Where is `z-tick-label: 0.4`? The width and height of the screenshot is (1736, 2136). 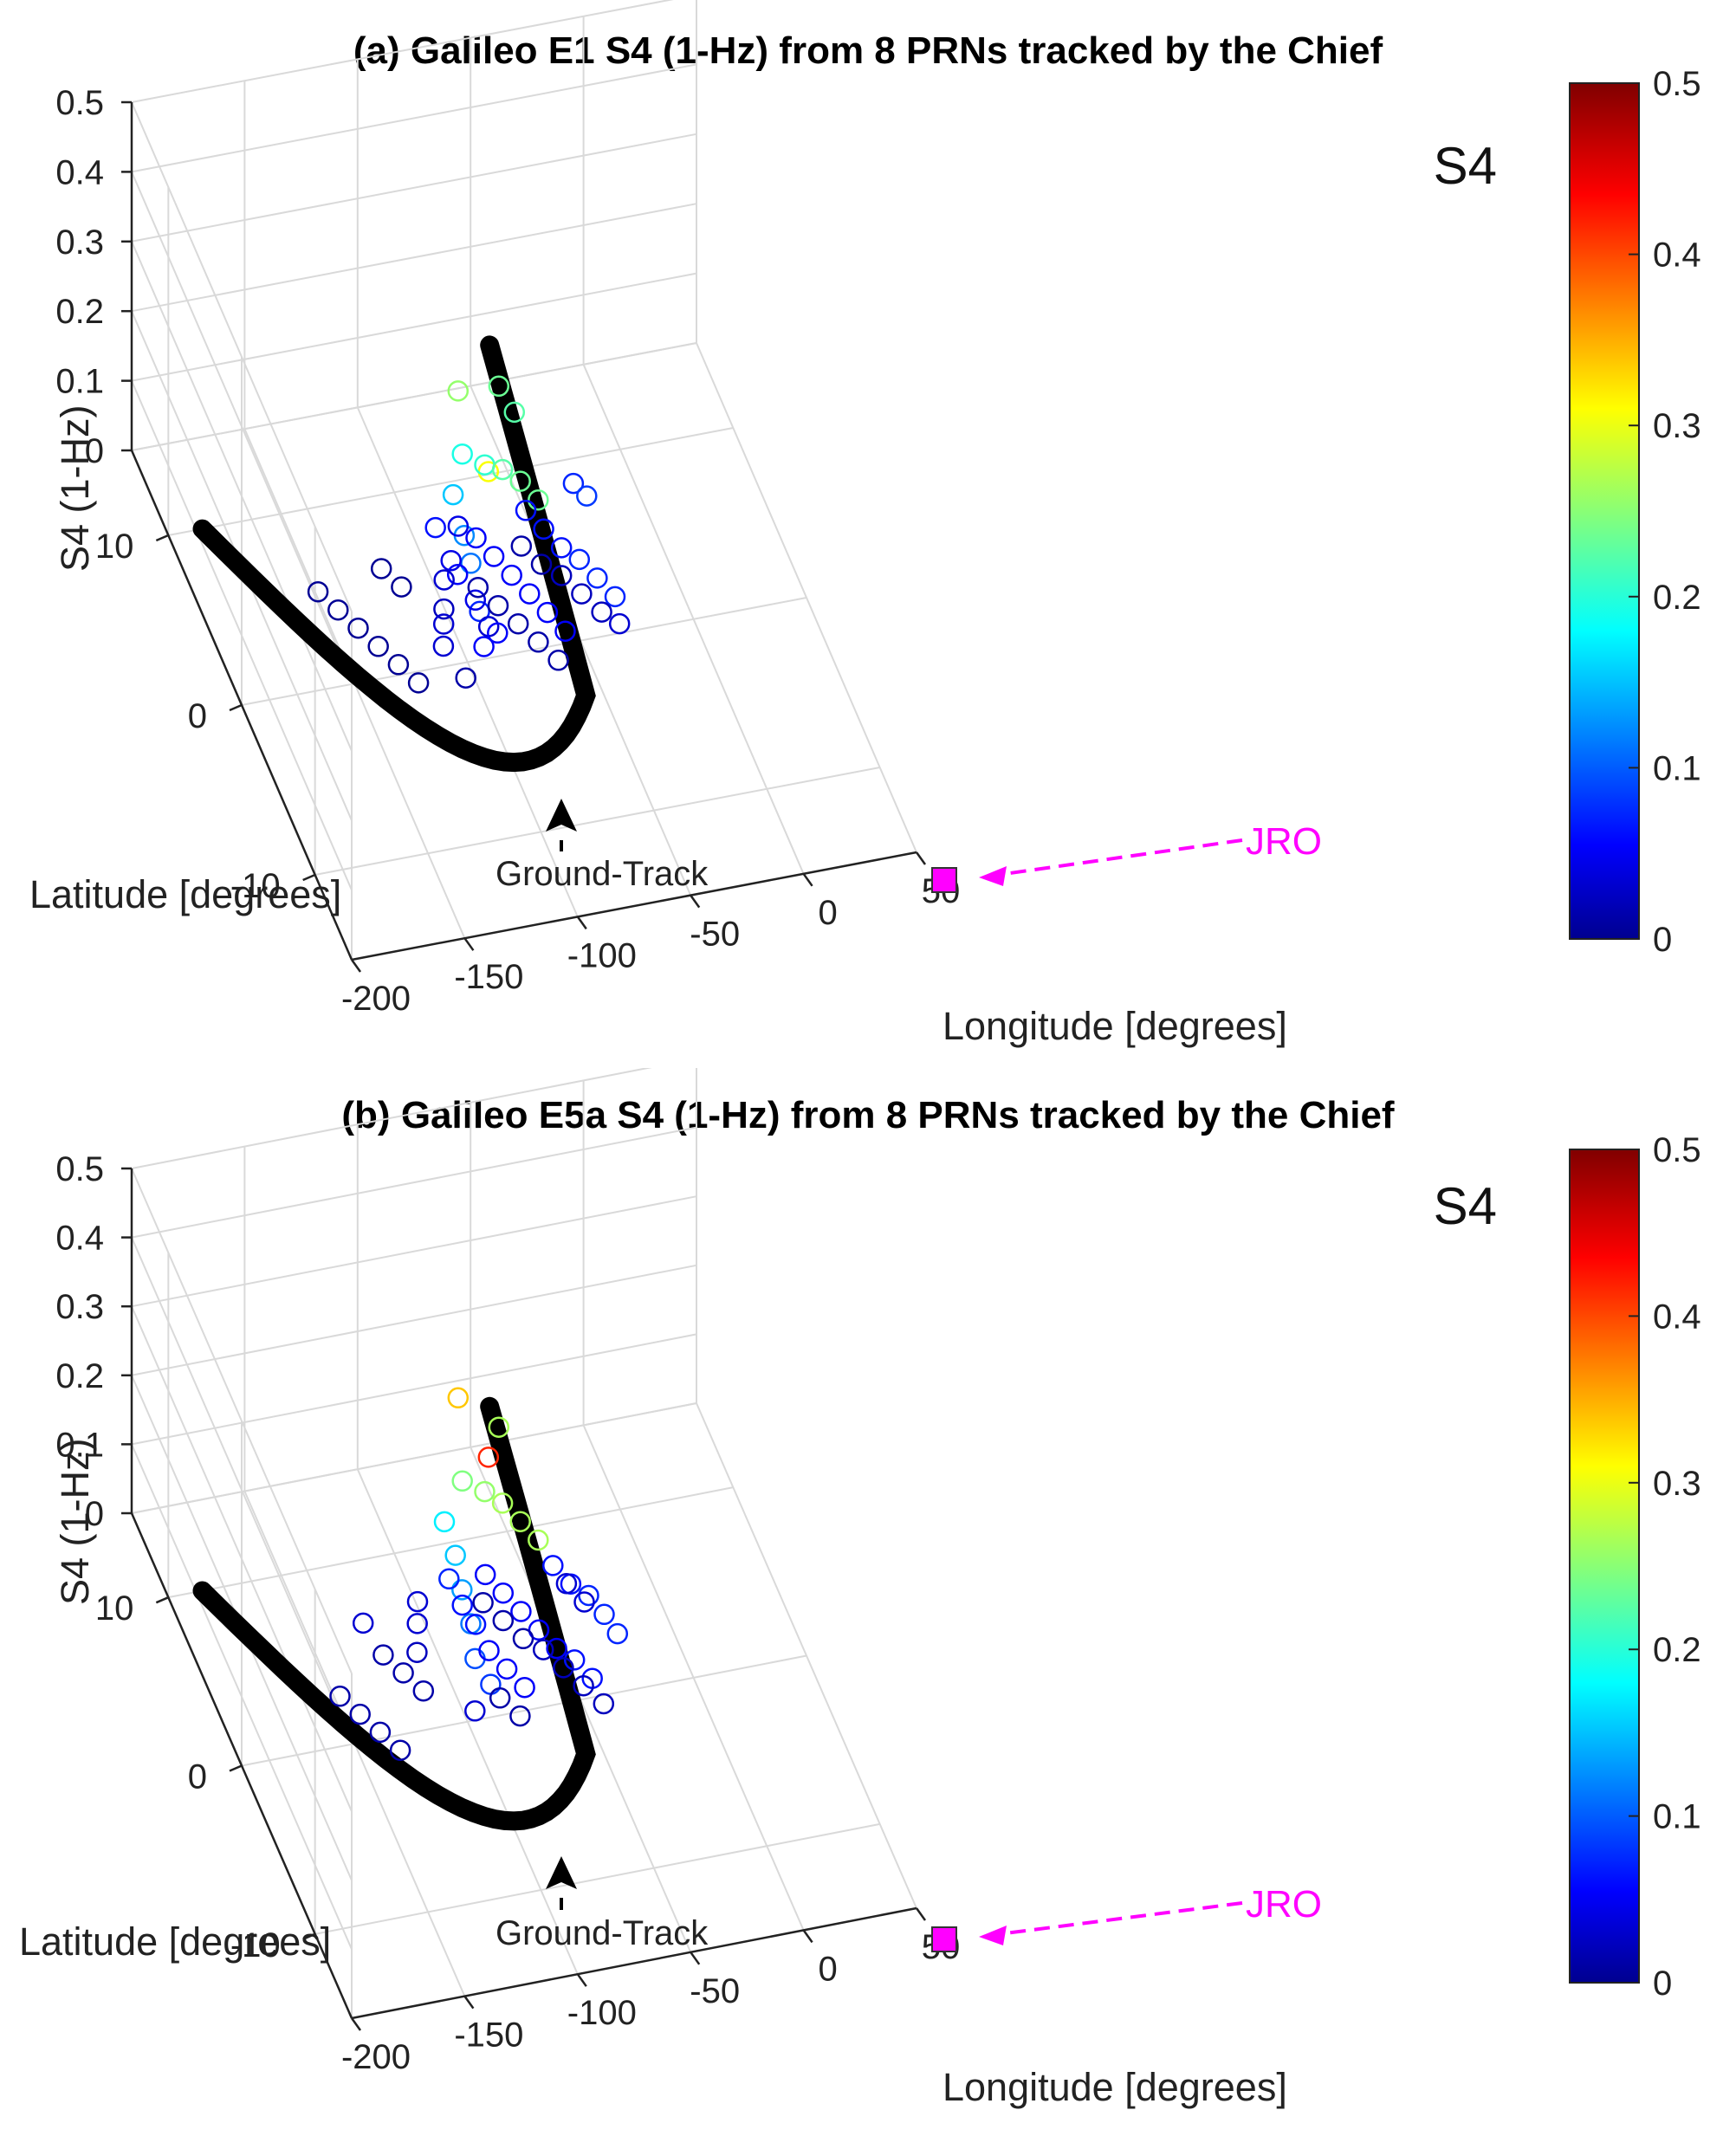 z-tick-label: 0.4 is located at coordinates (79, 172).